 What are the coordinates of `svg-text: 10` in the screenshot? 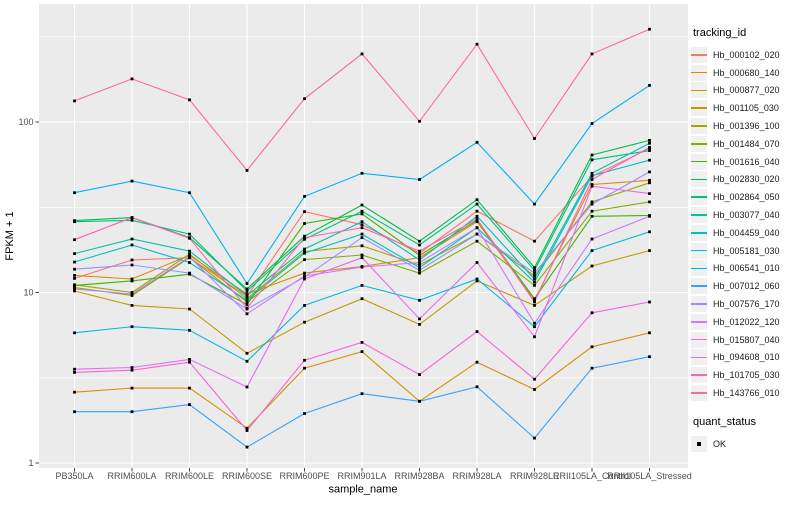 It's located at (28, 293).